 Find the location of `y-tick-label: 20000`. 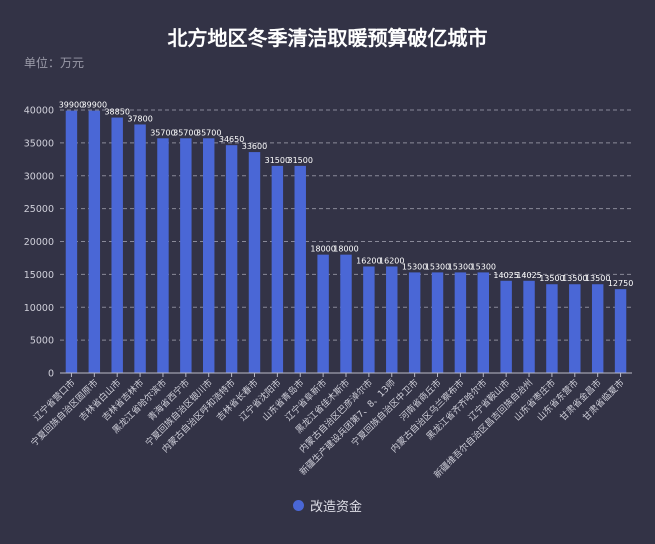

y-tick-label: 20000 is located at coordinates (39, 242).